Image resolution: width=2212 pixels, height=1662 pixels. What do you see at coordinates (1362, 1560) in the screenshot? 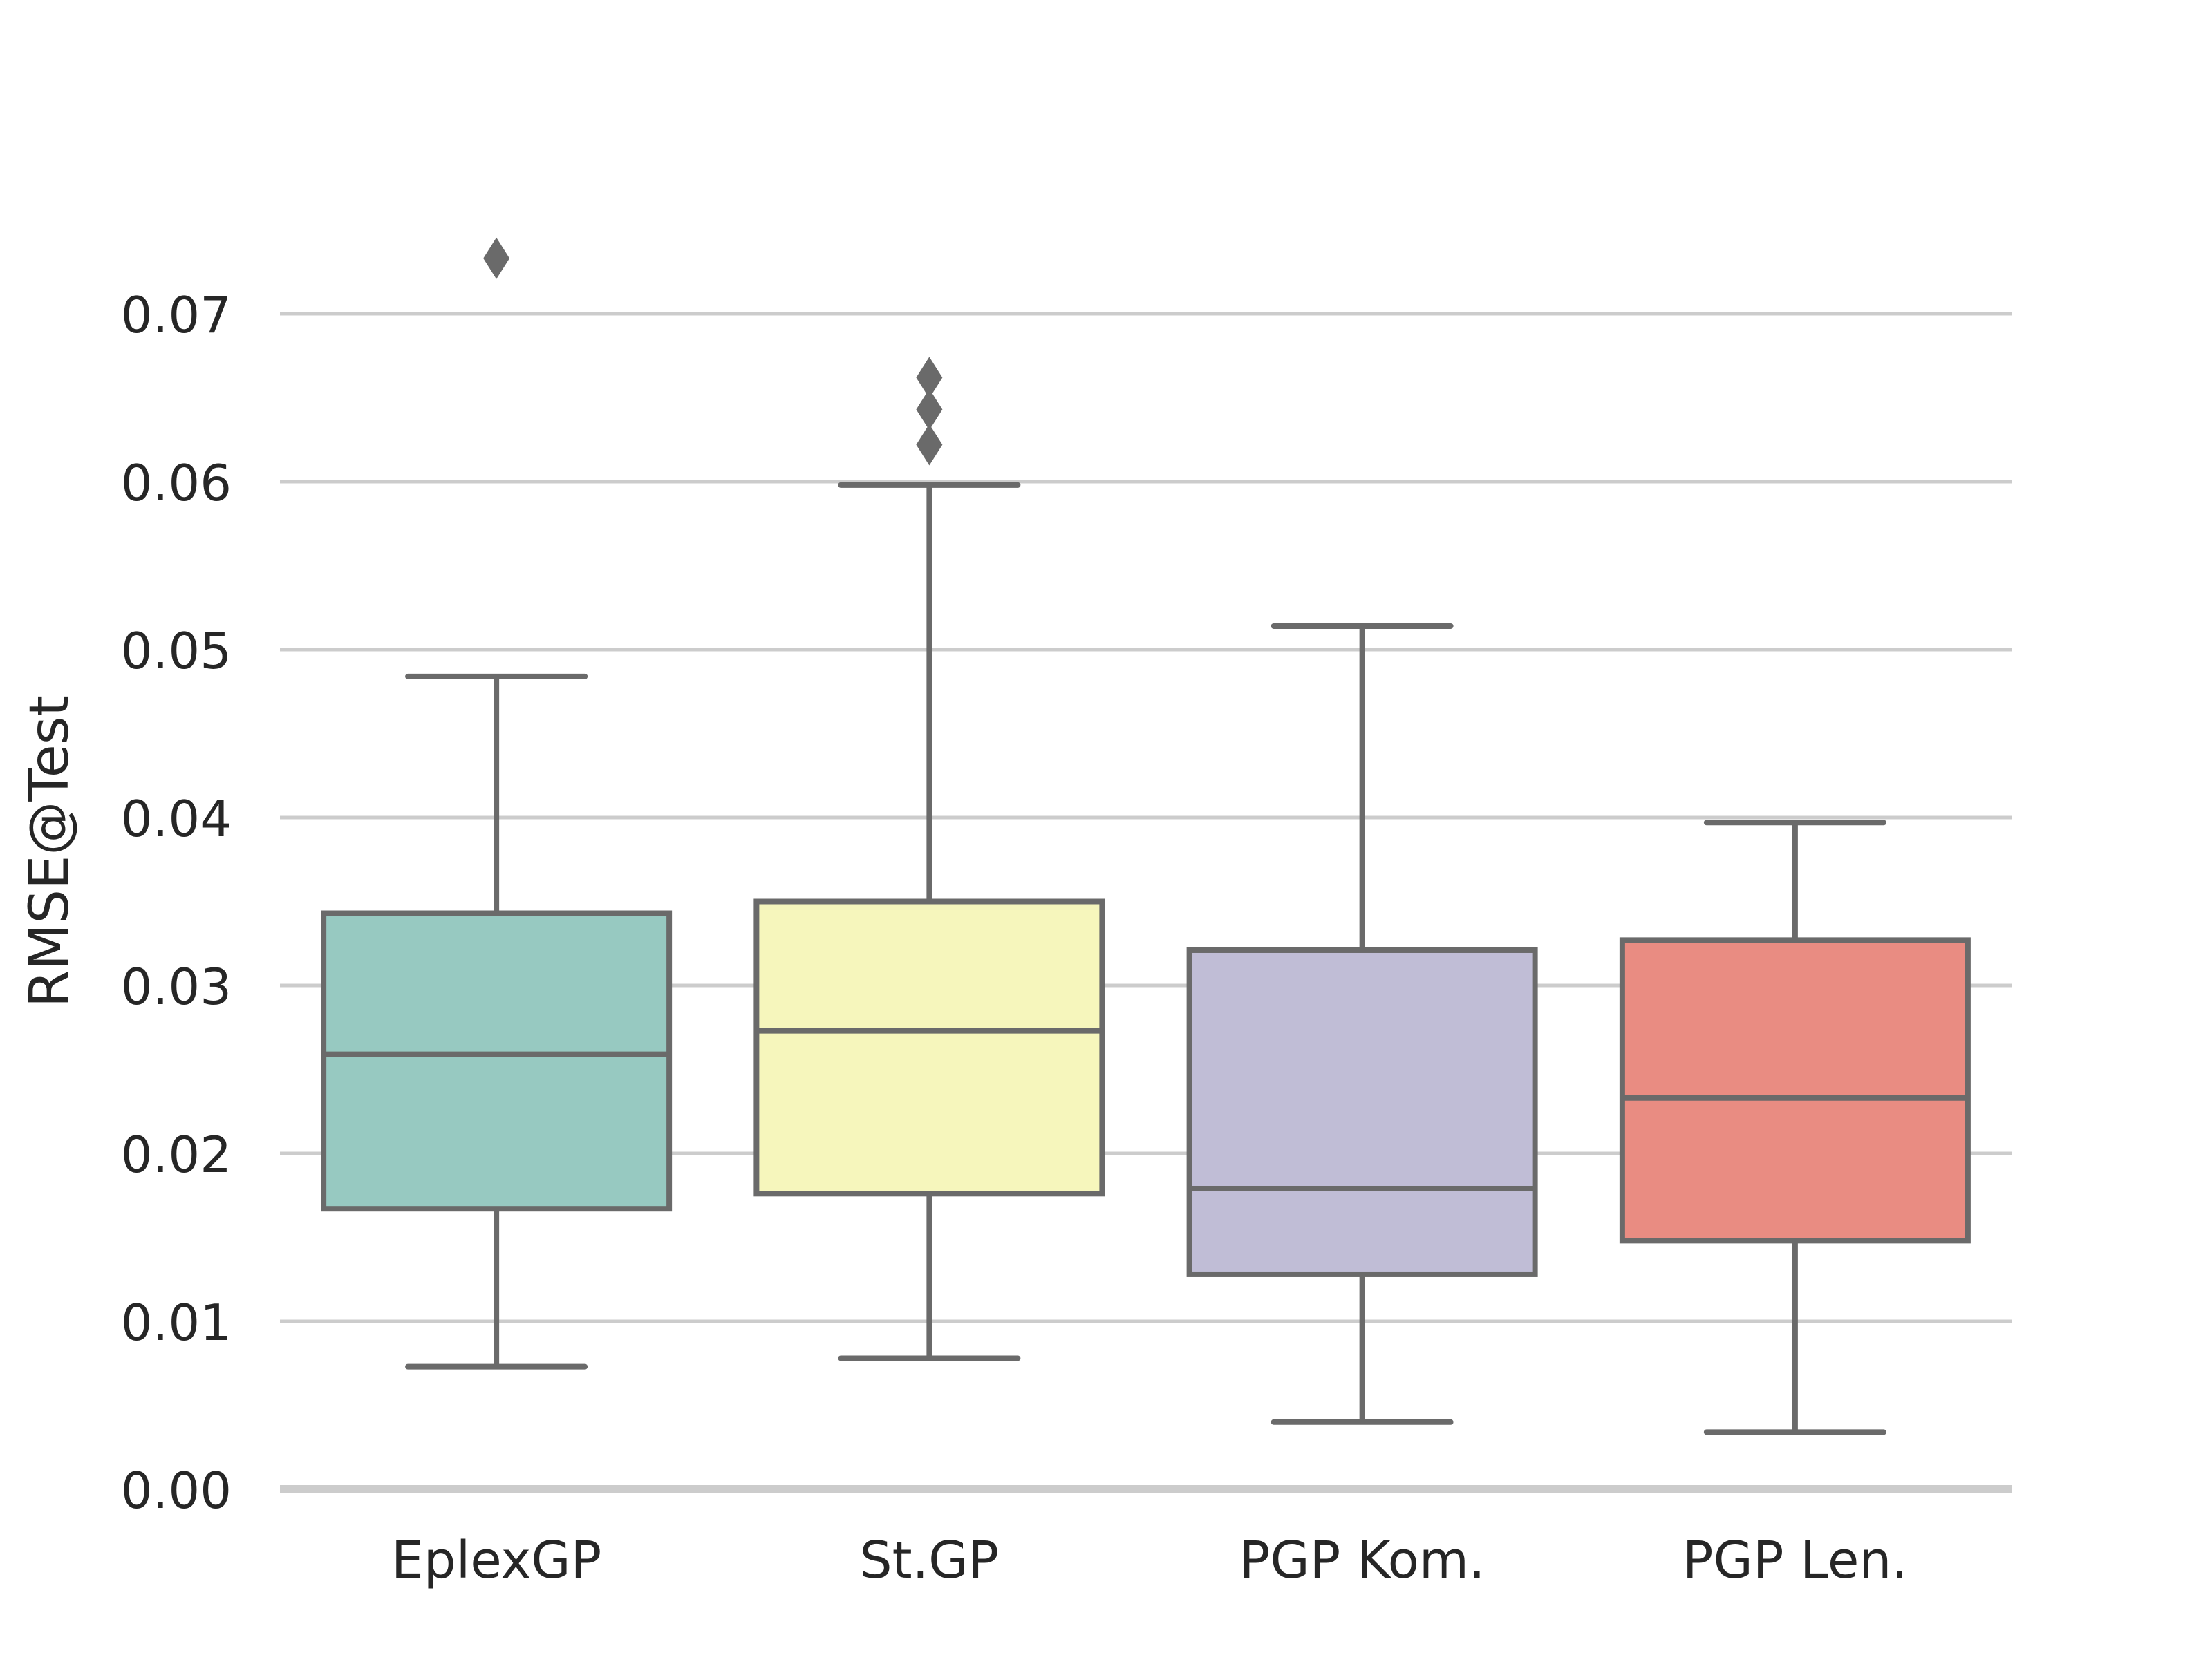
I see `x-tick-label: PGP Kom.` at bounding box center [1362, 1560].